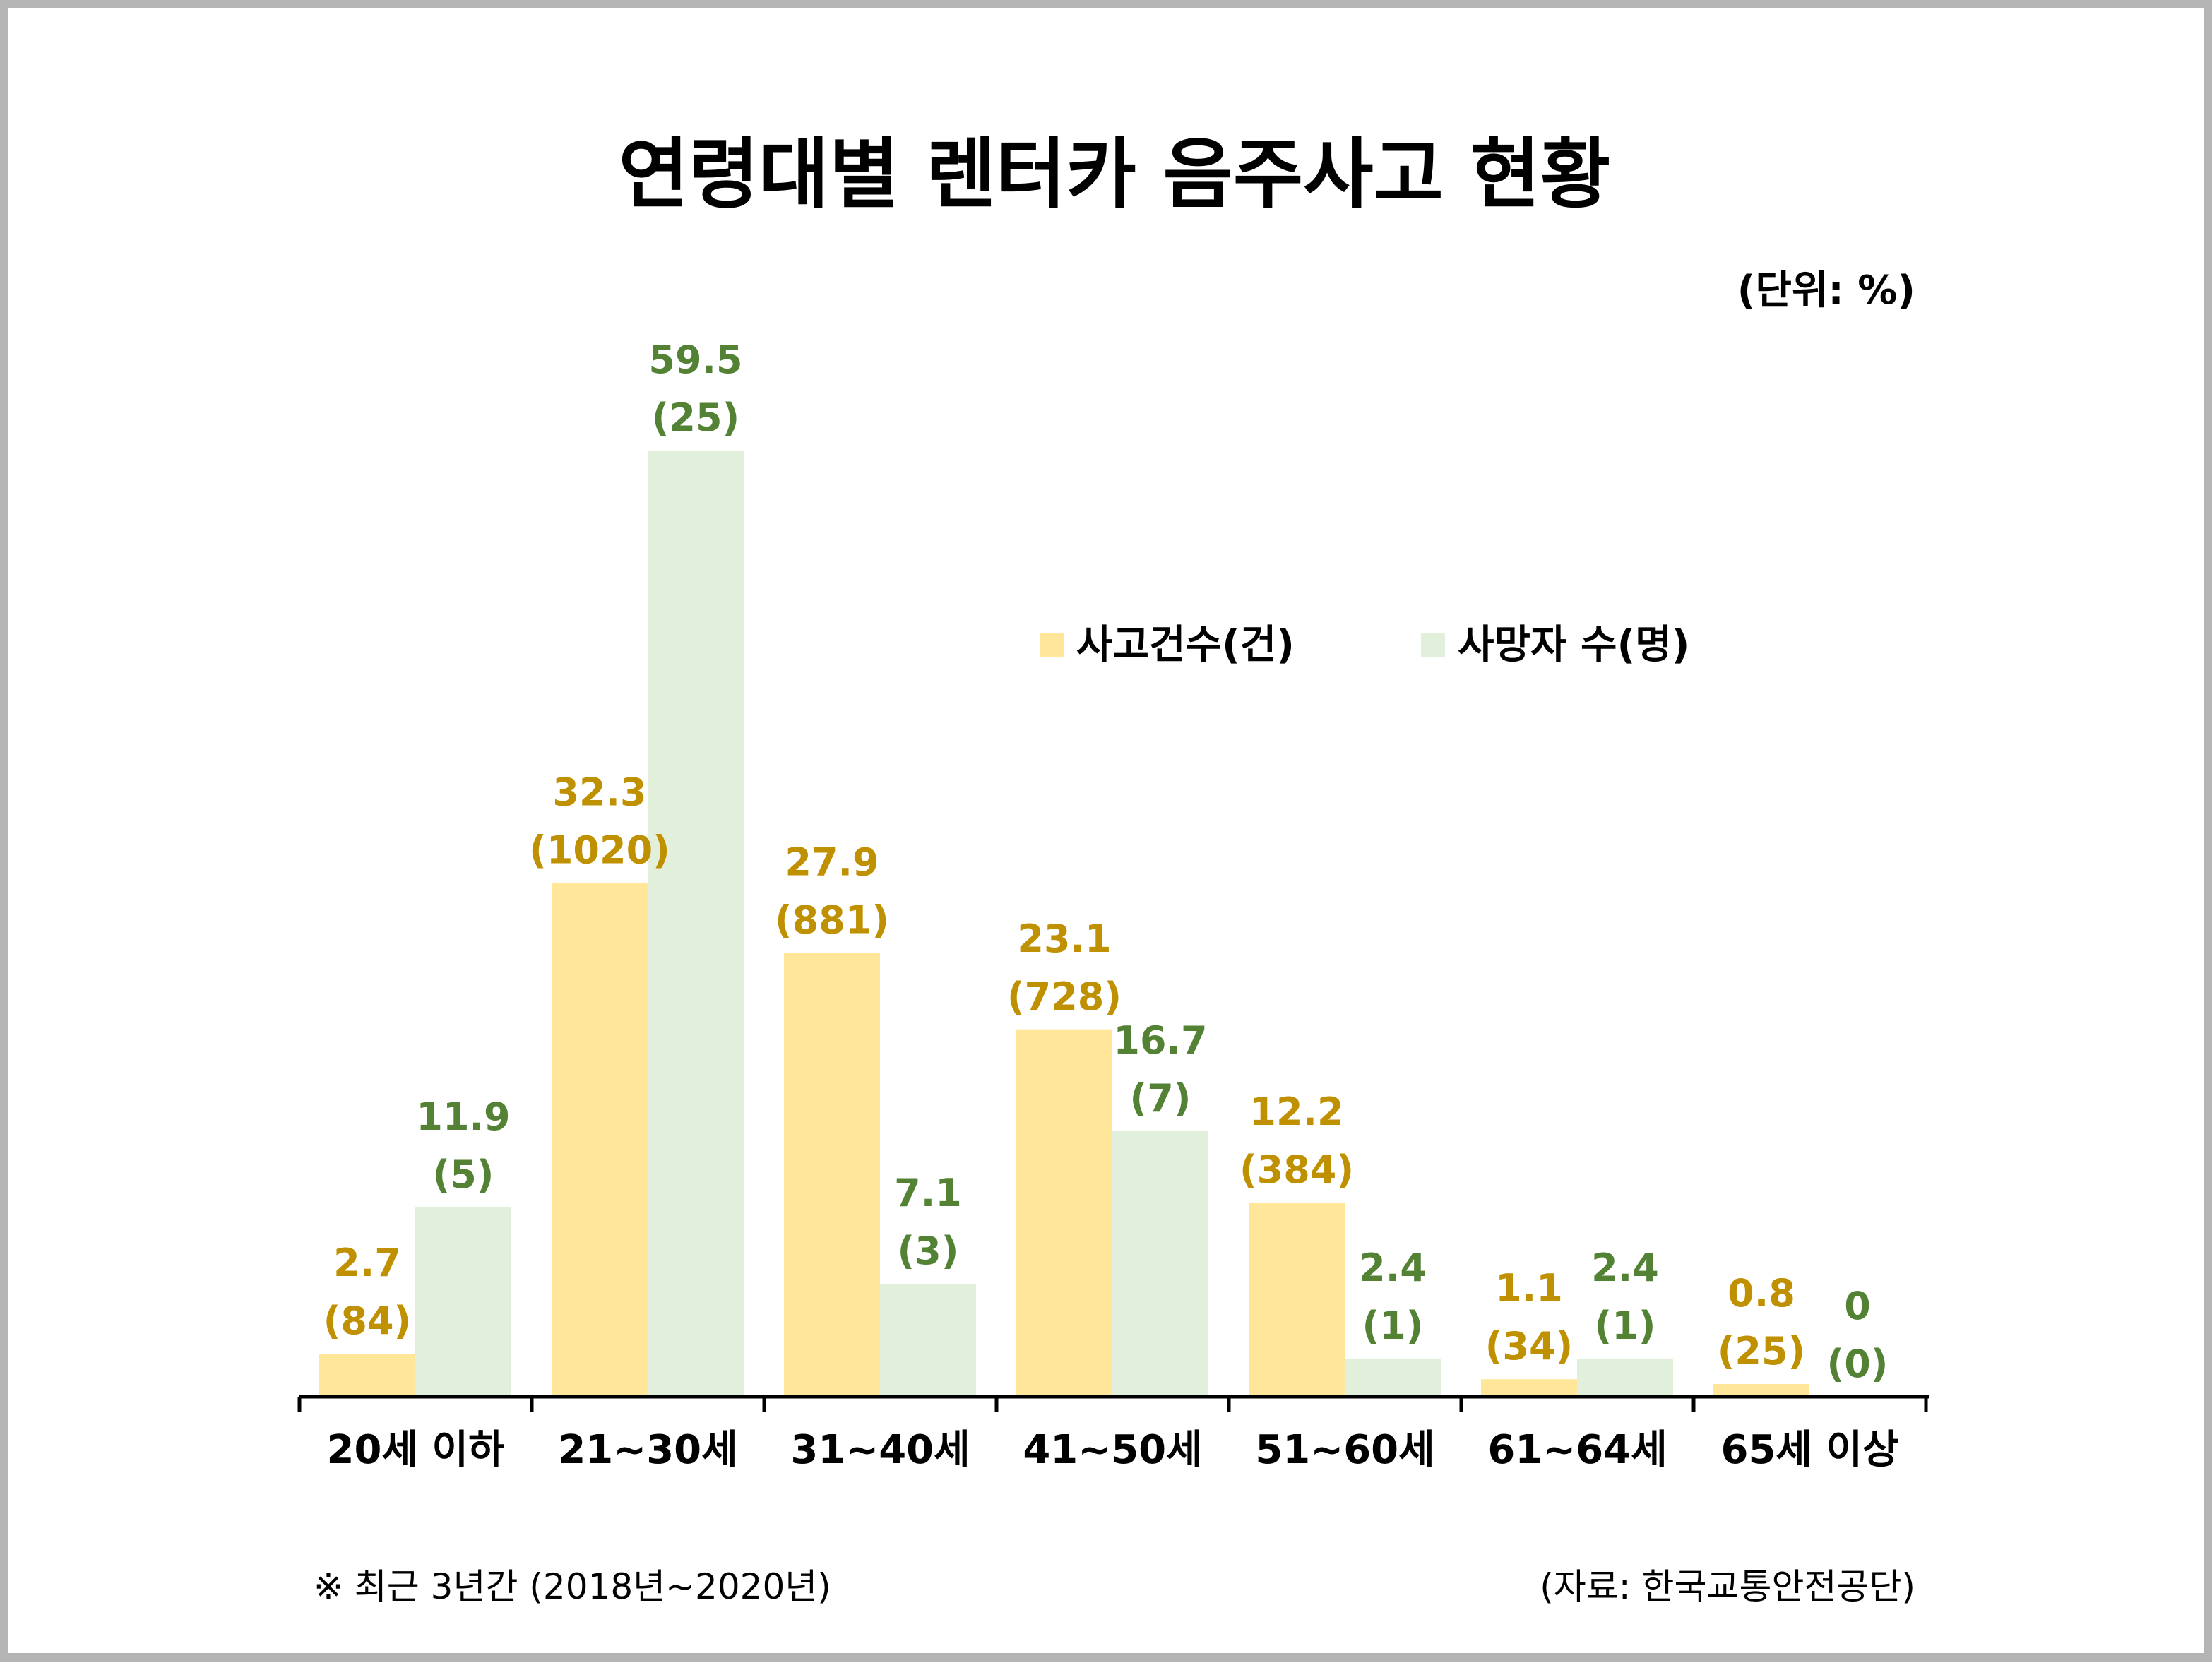 The height and width of the screenshot is (1670, 2212). What do you see at coordinates (1052, 645) in the screenshot?
I see `legend-swatch-accidents` at bounding box center [1052, 645].